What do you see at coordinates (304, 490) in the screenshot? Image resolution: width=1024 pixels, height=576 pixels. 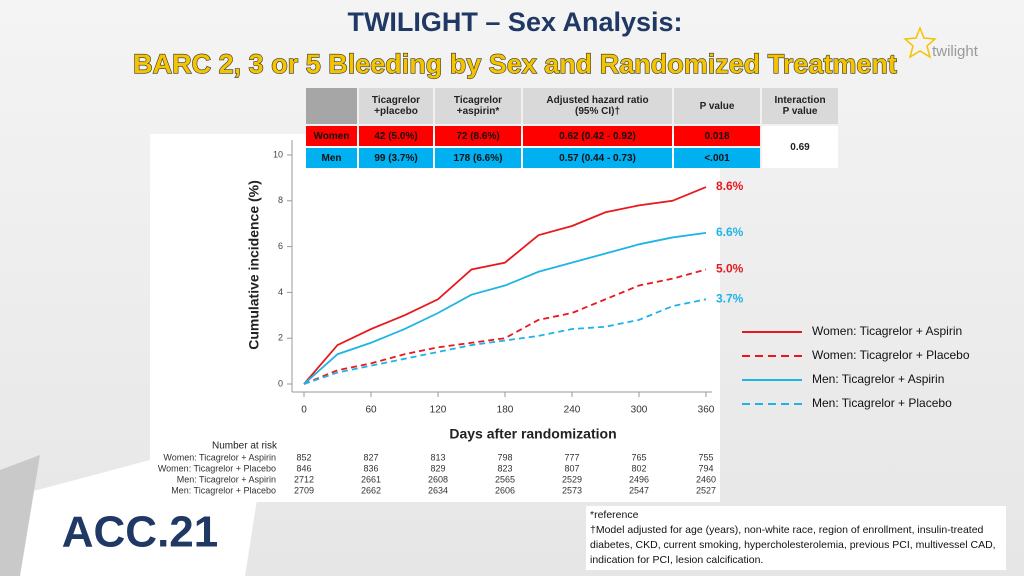 I see `risk-value: 2709` at bounding box center [304, 490].